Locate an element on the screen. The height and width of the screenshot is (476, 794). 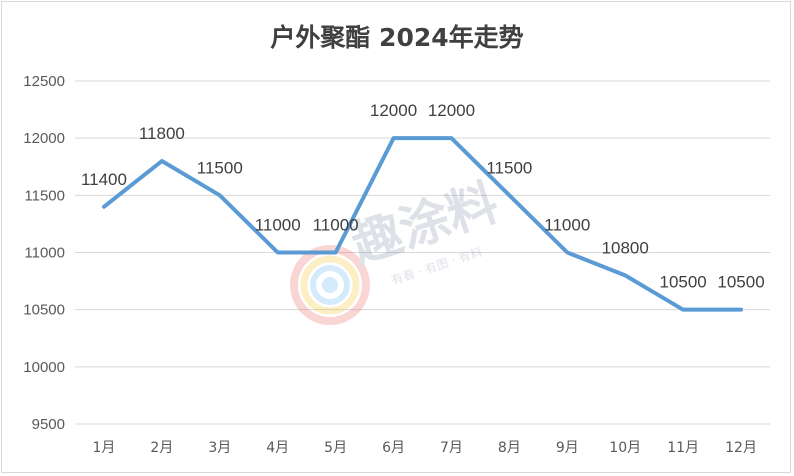
x-tick-label: 8月 is located at coordinates (509, 448).